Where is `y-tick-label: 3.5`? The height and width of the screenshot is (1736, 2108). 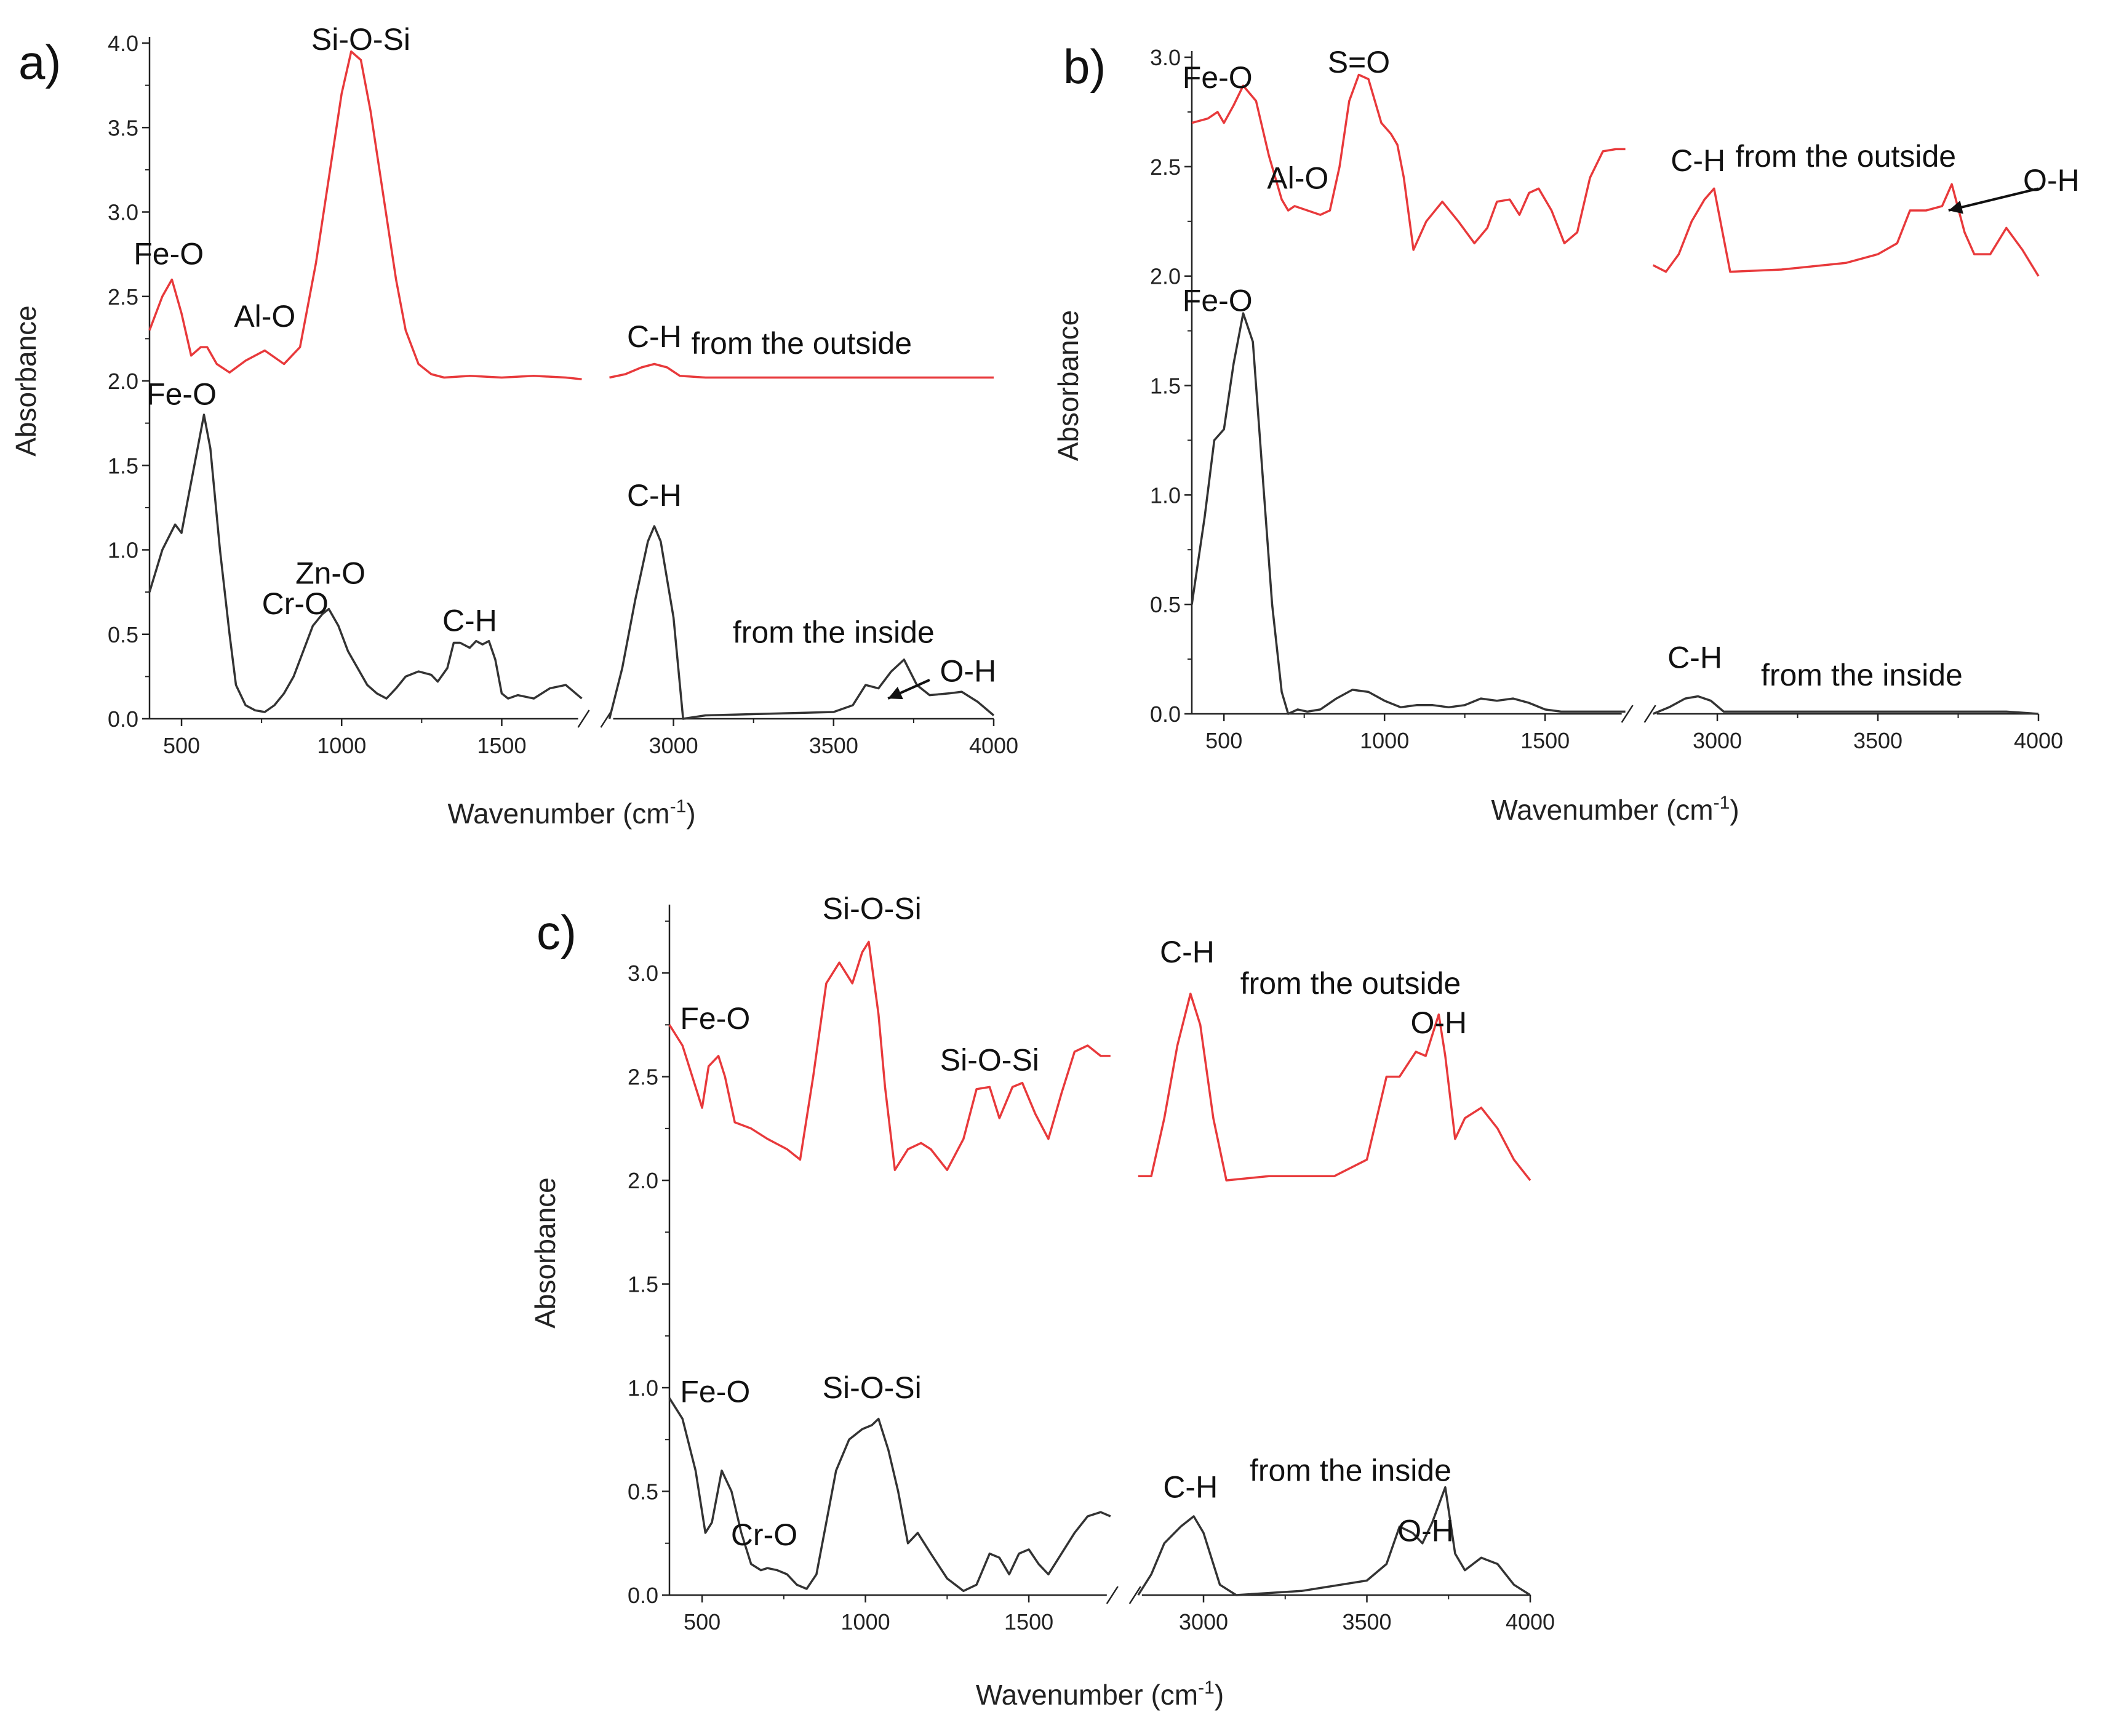 y-tick-label: 3.5 is located at coordinates (123, 127).